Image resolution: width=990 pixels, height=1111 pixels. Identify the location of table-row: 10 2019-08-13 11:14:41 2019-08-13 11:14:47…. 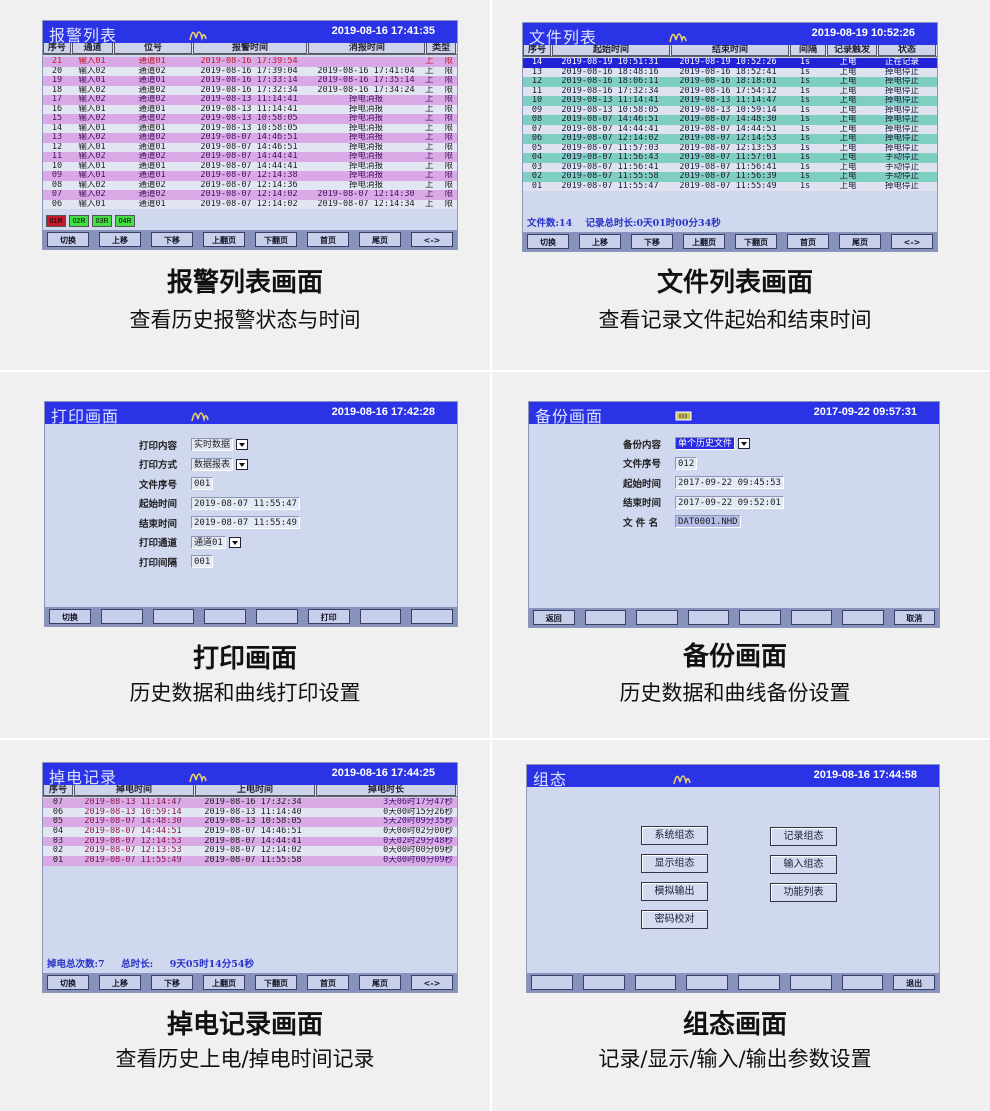
(730, 101).